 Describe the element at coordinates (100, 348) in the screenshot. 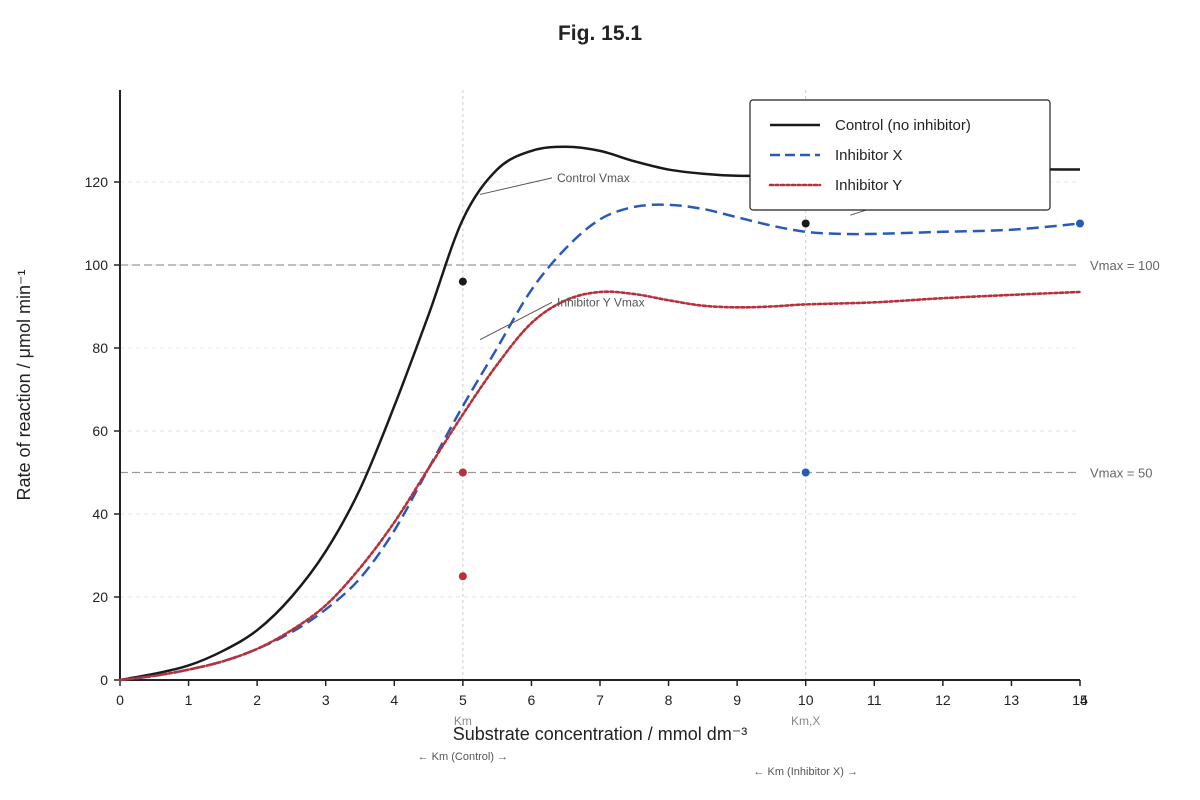

I see `y-tick-label-80: 80` at that location.